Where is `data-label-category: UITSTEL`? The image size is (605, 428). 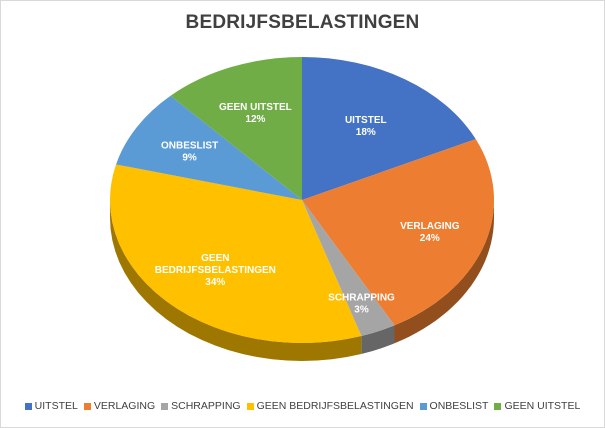 data-label-category: UITSTEL is located at coordinates (366, 120).